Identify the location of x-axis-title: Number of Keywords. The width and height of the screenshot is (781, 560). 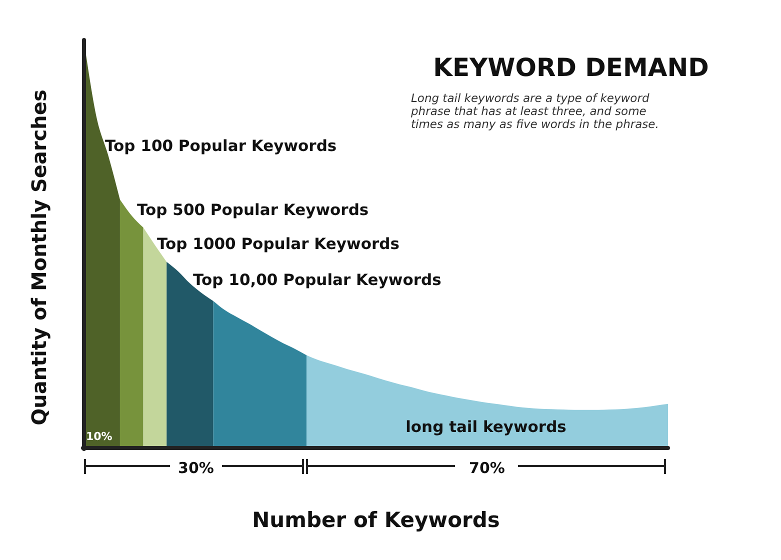
(376, 520).